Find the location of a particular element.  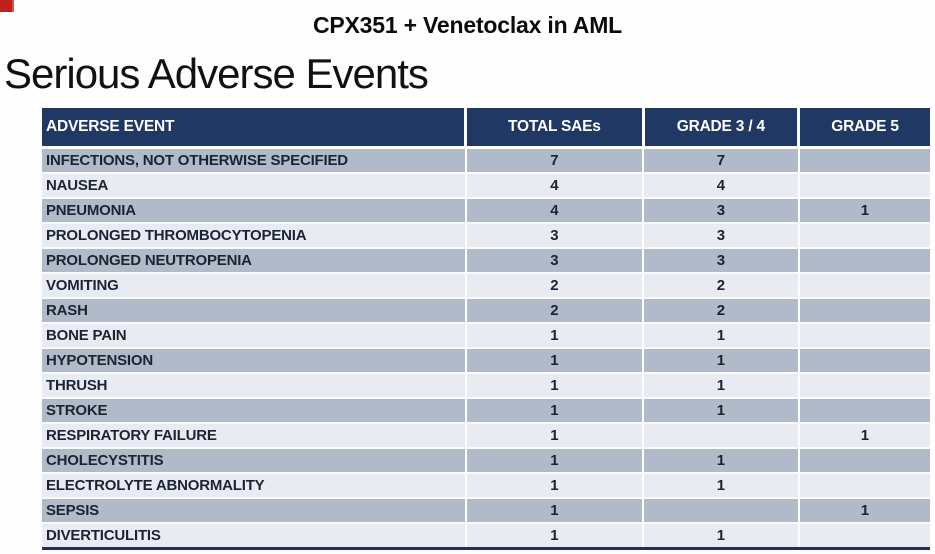

adverse-event-cell: INFECTIONS, NOT OTHERWISE SPECIFIED is located at coordinates (254, 160).